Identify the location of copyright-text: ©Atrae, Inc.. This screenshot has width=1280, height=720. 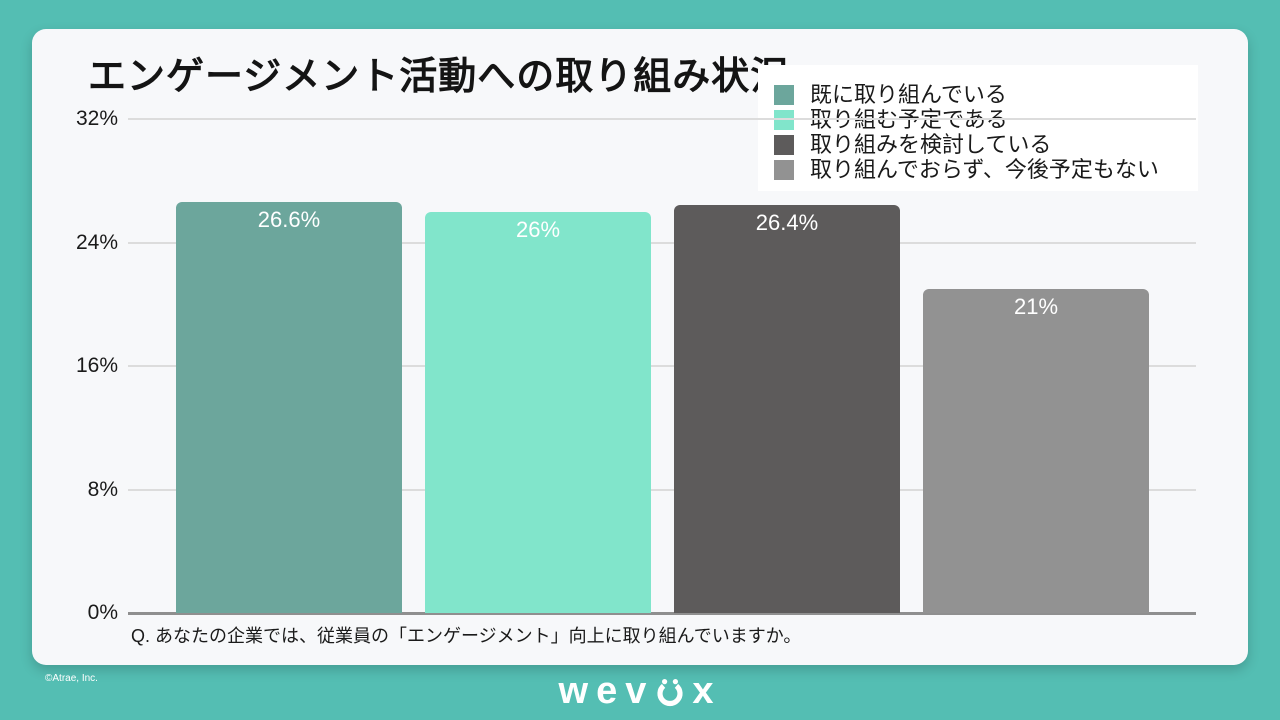
(71, 678).